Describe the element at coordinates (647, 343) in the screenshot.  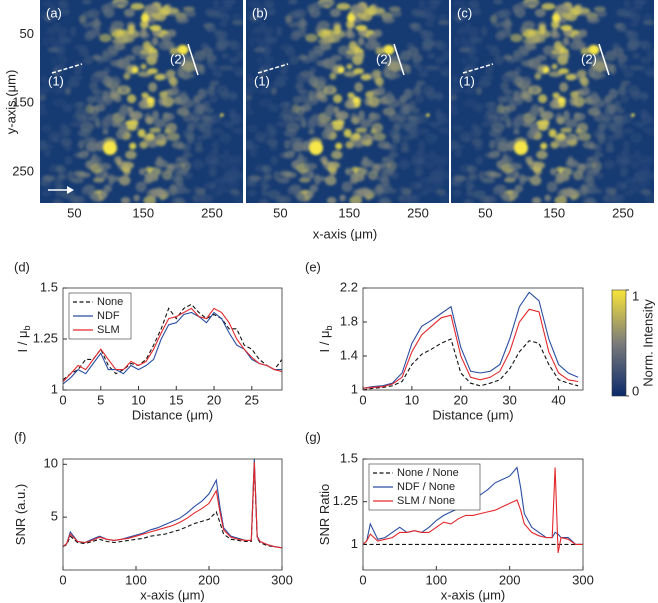
I see `colorbar-label: Norm. Intensity` at that location.